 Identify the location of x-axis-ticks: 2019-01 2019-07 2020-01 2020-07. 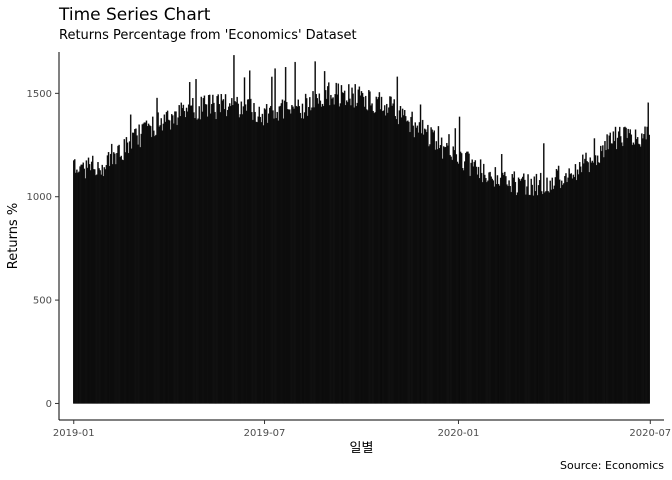
(362, 429).